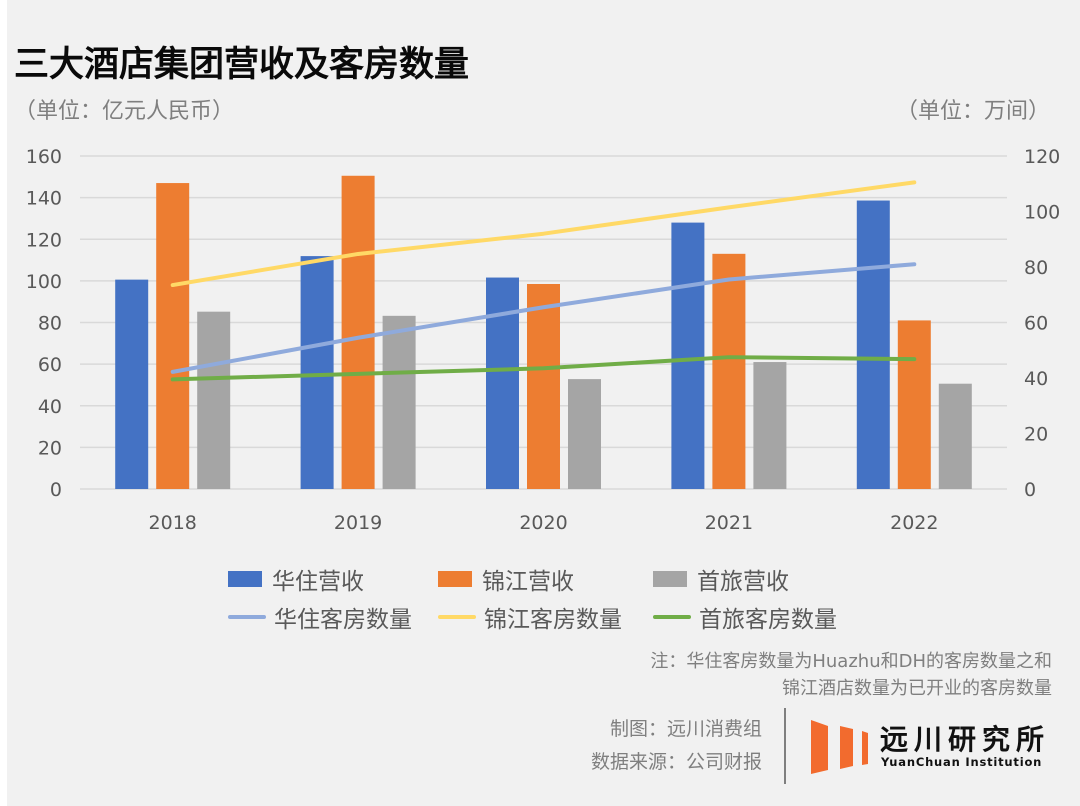  I want to click on bar-首旅营收-2018, so click(214, 400).